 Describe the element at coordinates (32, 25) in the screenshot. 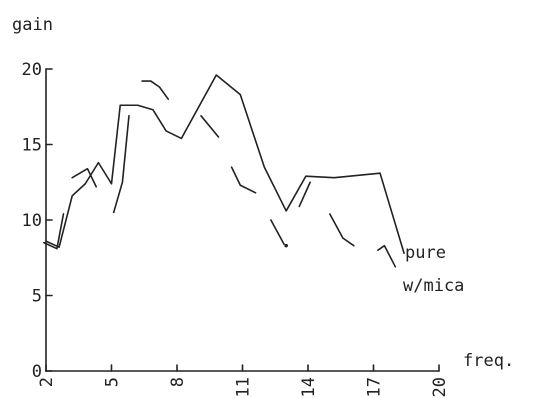

I see `y-axis-label: gain` at that location.